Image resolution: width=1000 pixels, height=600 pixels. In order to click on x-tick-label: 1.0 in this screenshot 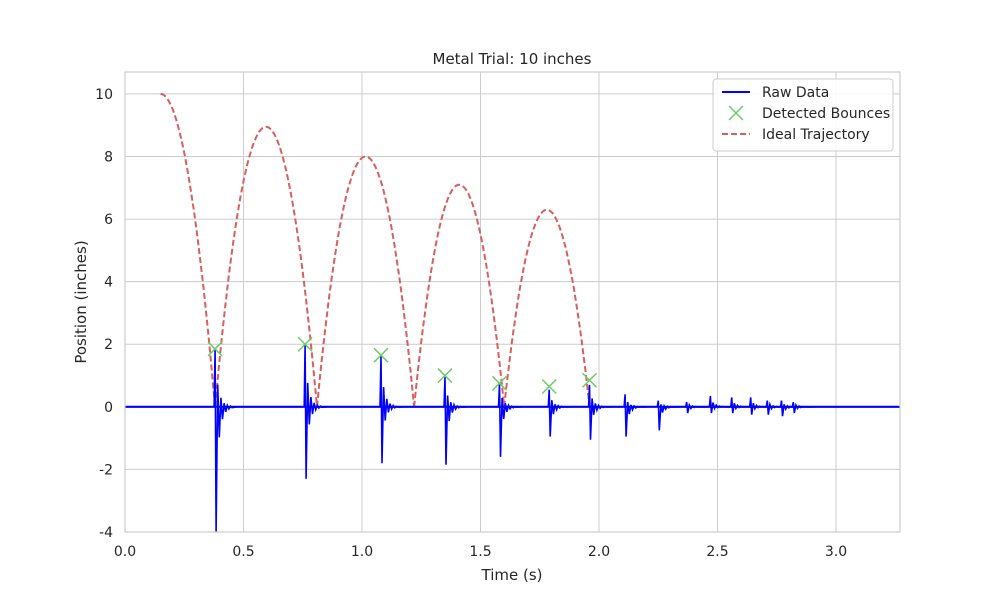, I will do `click(362, 552)`.